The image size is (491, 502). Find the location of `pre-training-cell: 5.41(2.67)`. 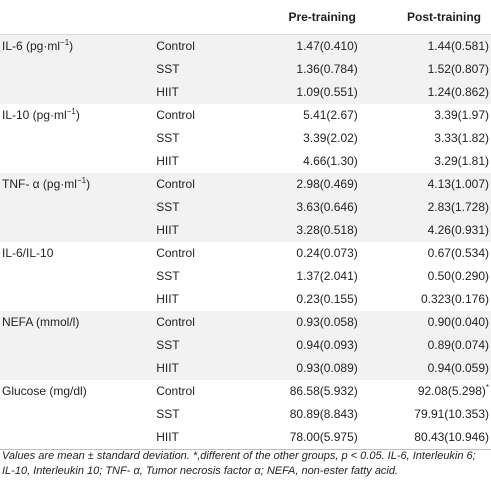

pre-training-cell: 5.41(2.67) is located at coordinates (330, 115).